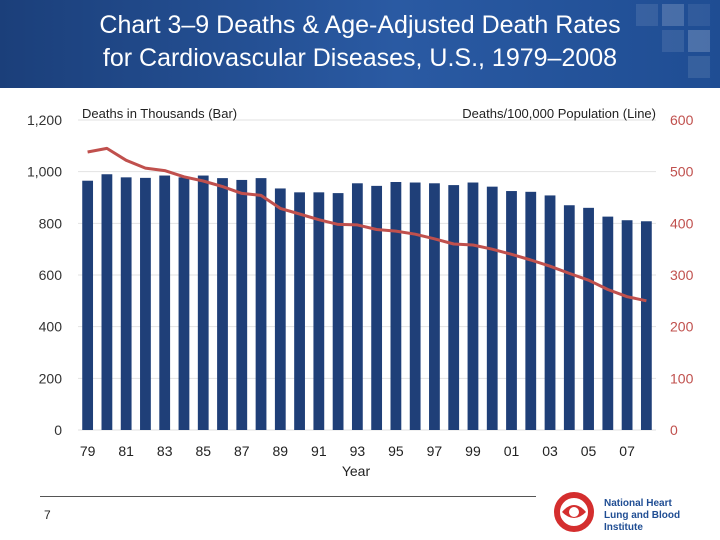 This screenshot has height=540, width=720. What do you see at coordinates (107, 302) in the screenshot?
I see `bar-1980` at bounding box center [107, 302].